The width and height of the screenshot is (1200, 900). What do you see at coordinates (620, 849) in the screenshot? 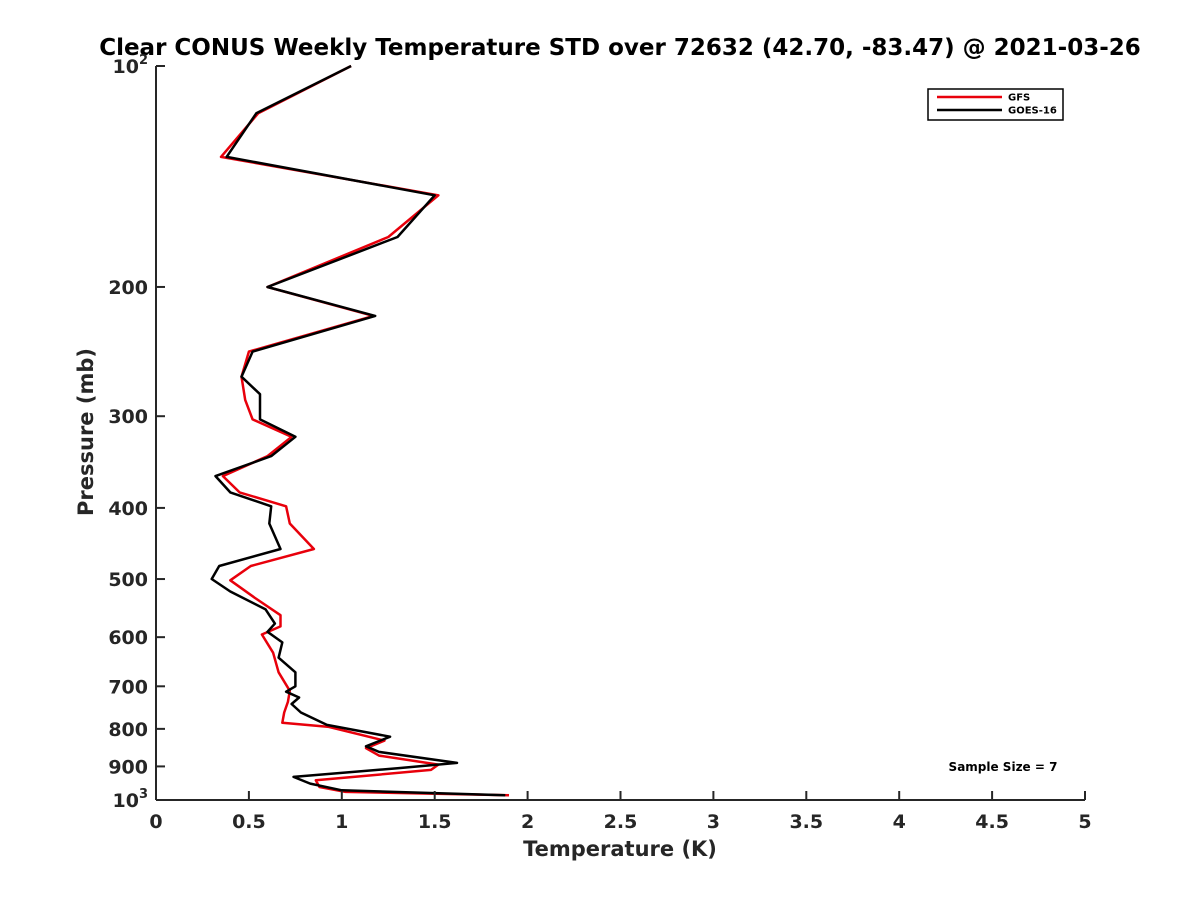
I see `x-axis-label: Temperature (K)` at bounding box center [620, 849].